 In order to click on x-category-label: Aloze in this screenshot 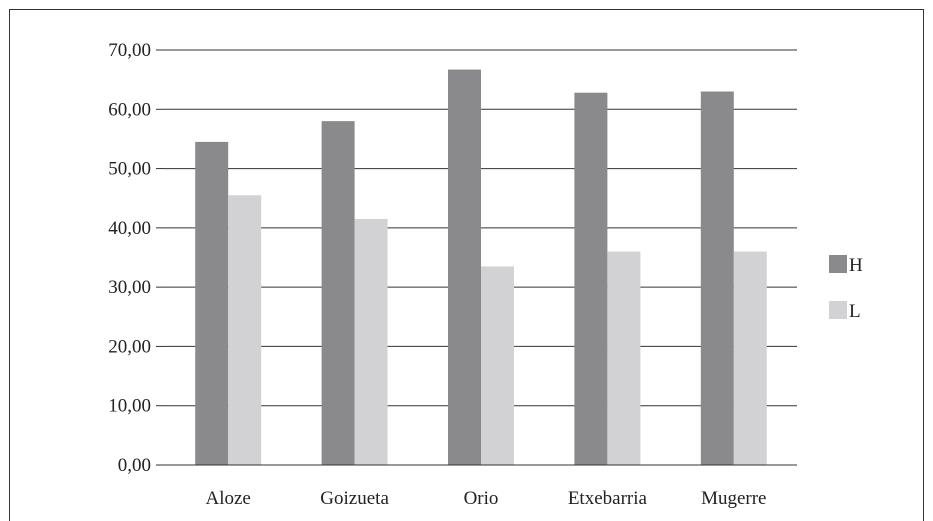, I will do `click(228, 498)`.